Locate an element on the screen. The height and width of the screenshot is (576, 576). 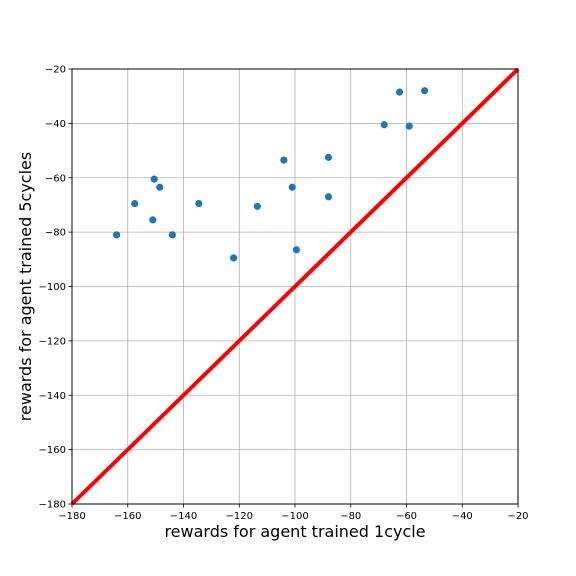
x-tick-label: −100 is located at coordinates (294, 516).